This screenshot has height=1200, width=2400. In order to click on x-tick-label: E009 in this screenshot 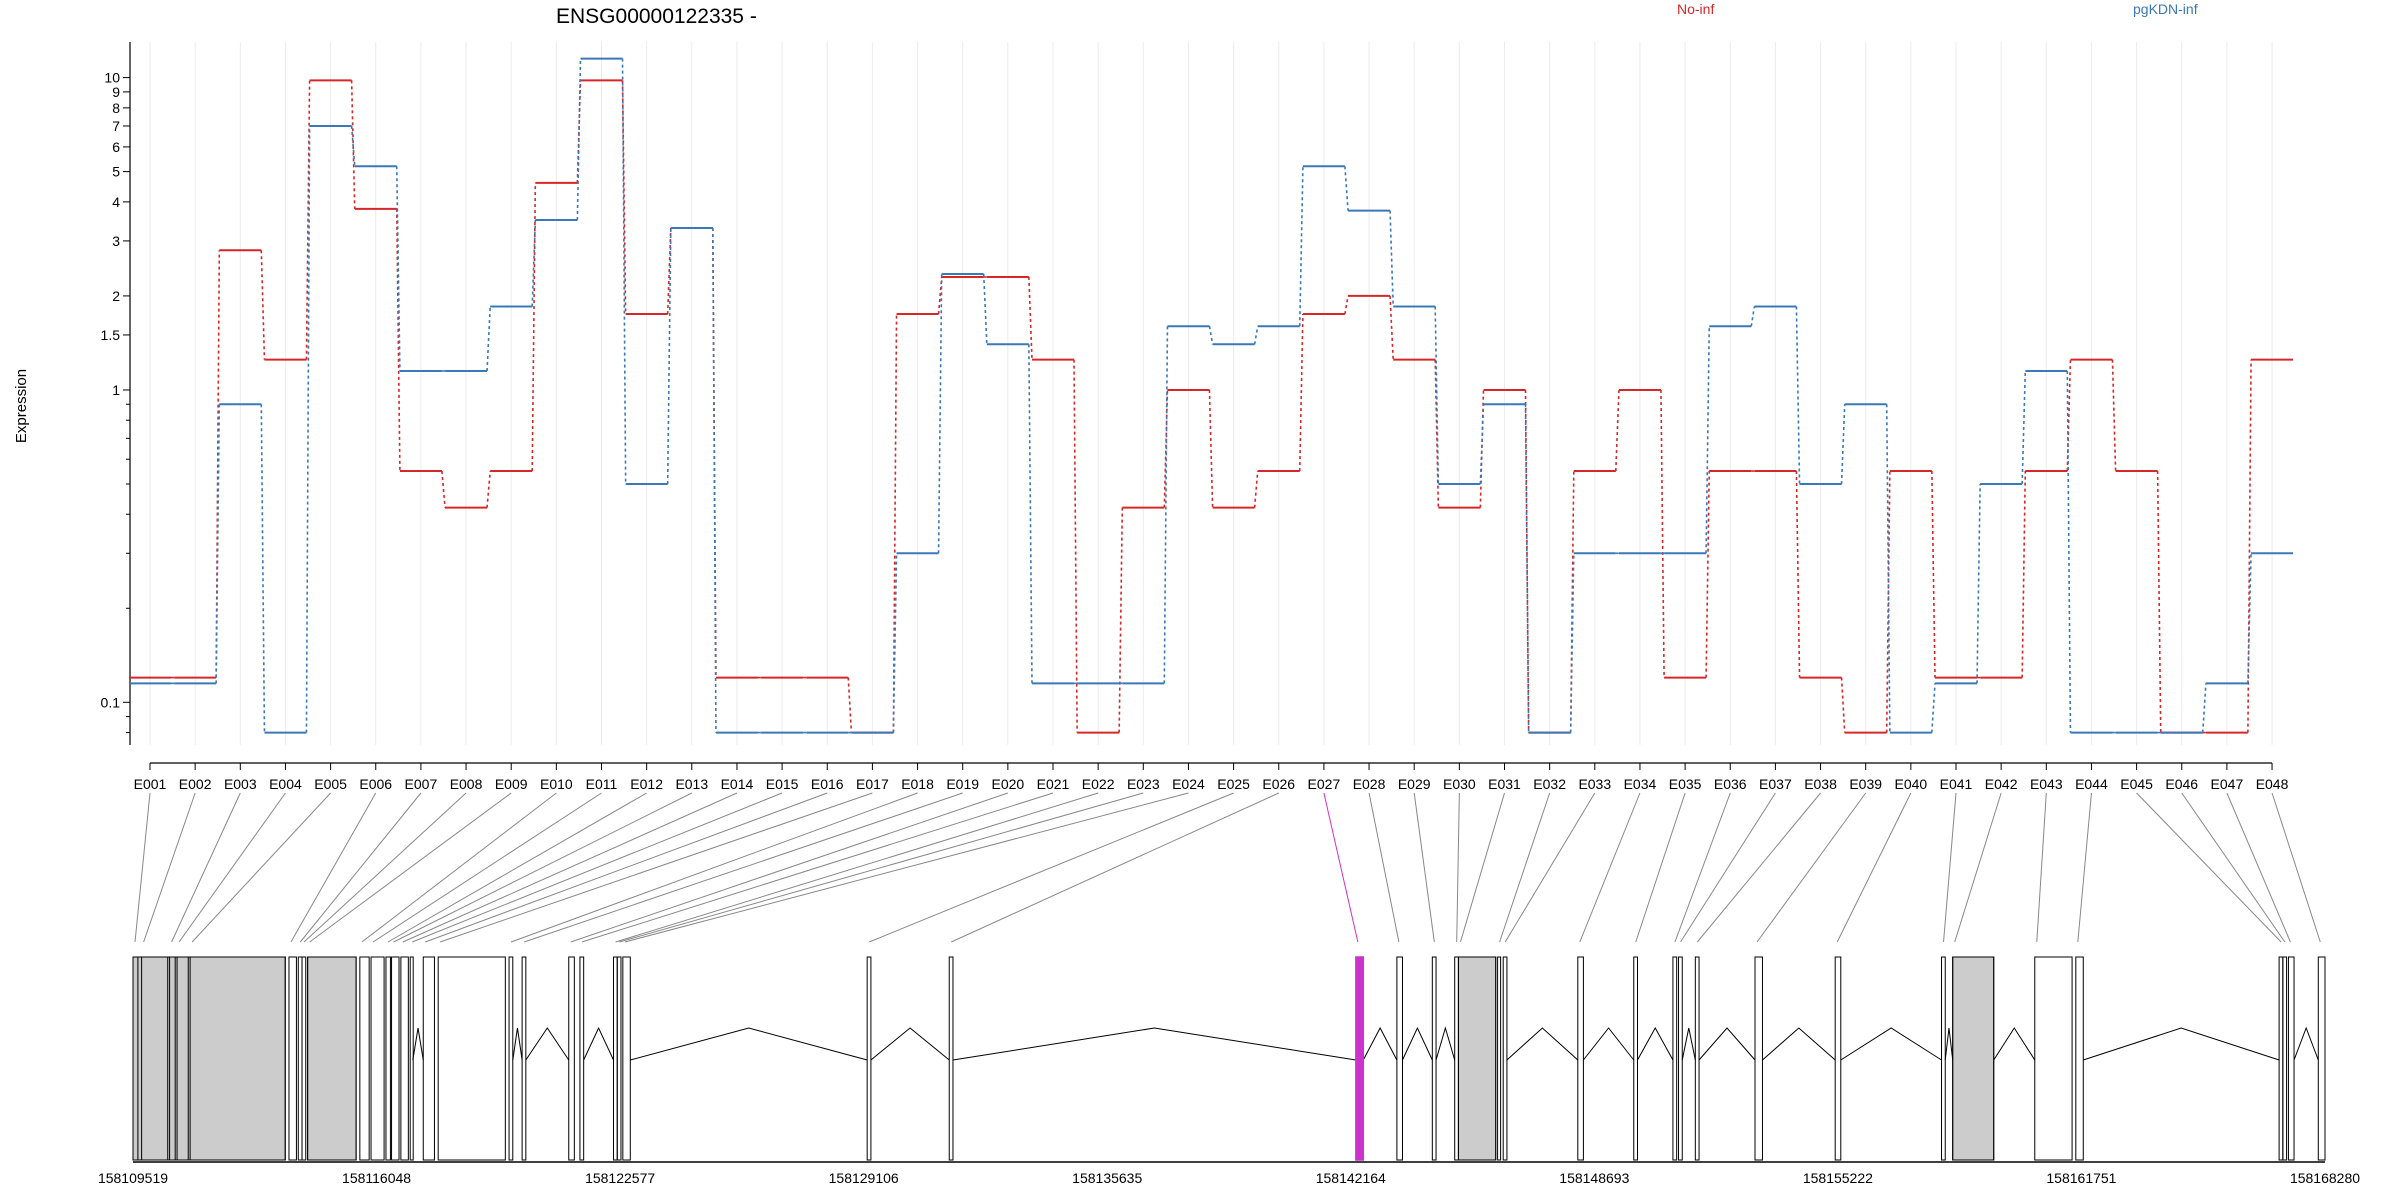, I will do `click(511, 784)`.